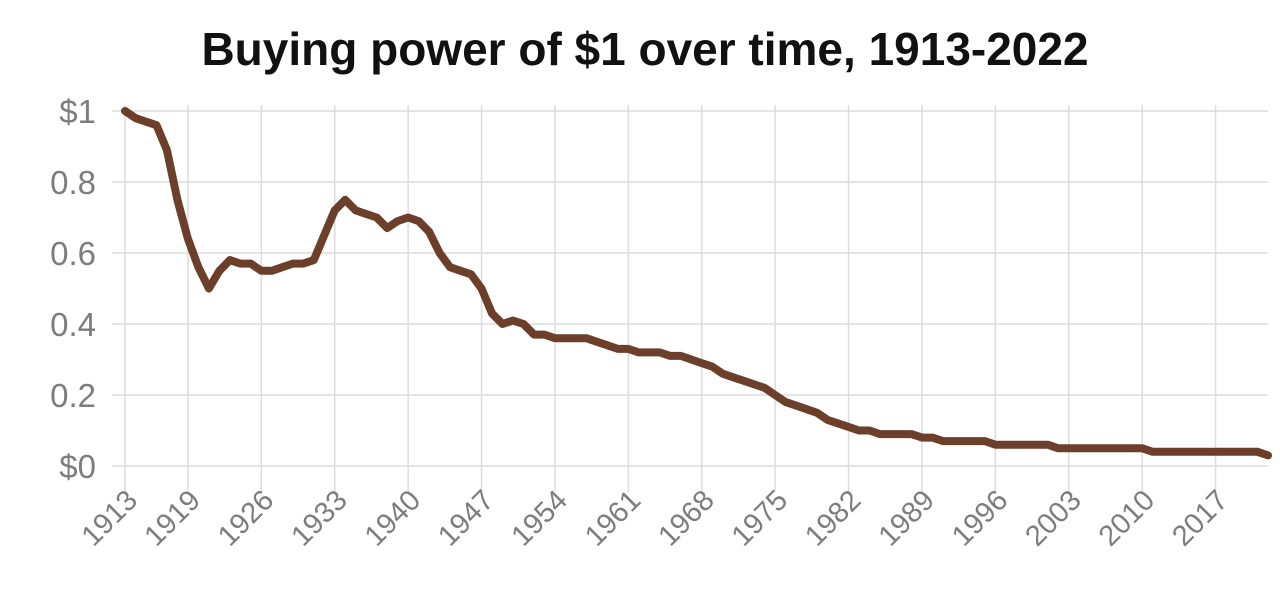 The width and height of the screenshot is (1280, 612). Describe the element at coordinates (73, 253) in the screenshot. I see `y-tick-label: 0.6` at that location.